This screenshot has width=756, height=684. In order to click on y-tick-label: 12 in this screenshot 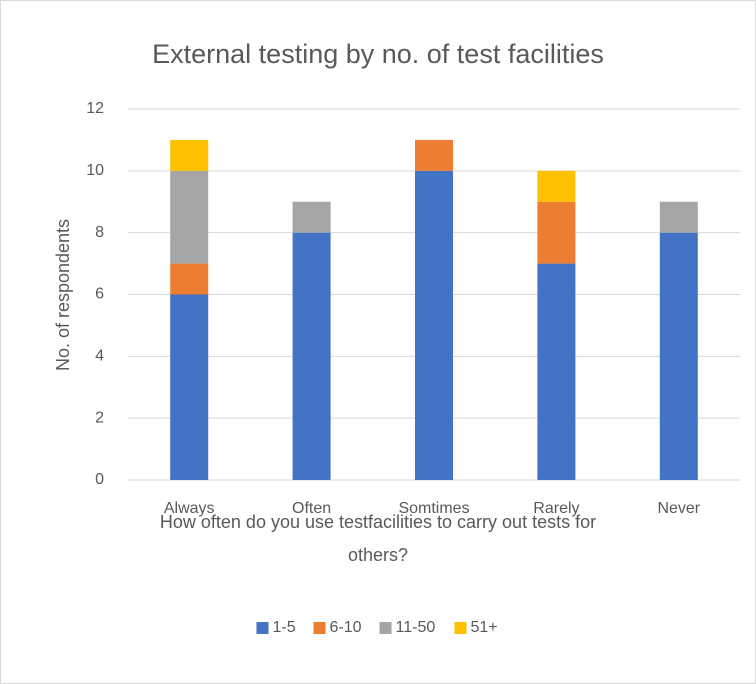, I will do `click(95, 108)`.